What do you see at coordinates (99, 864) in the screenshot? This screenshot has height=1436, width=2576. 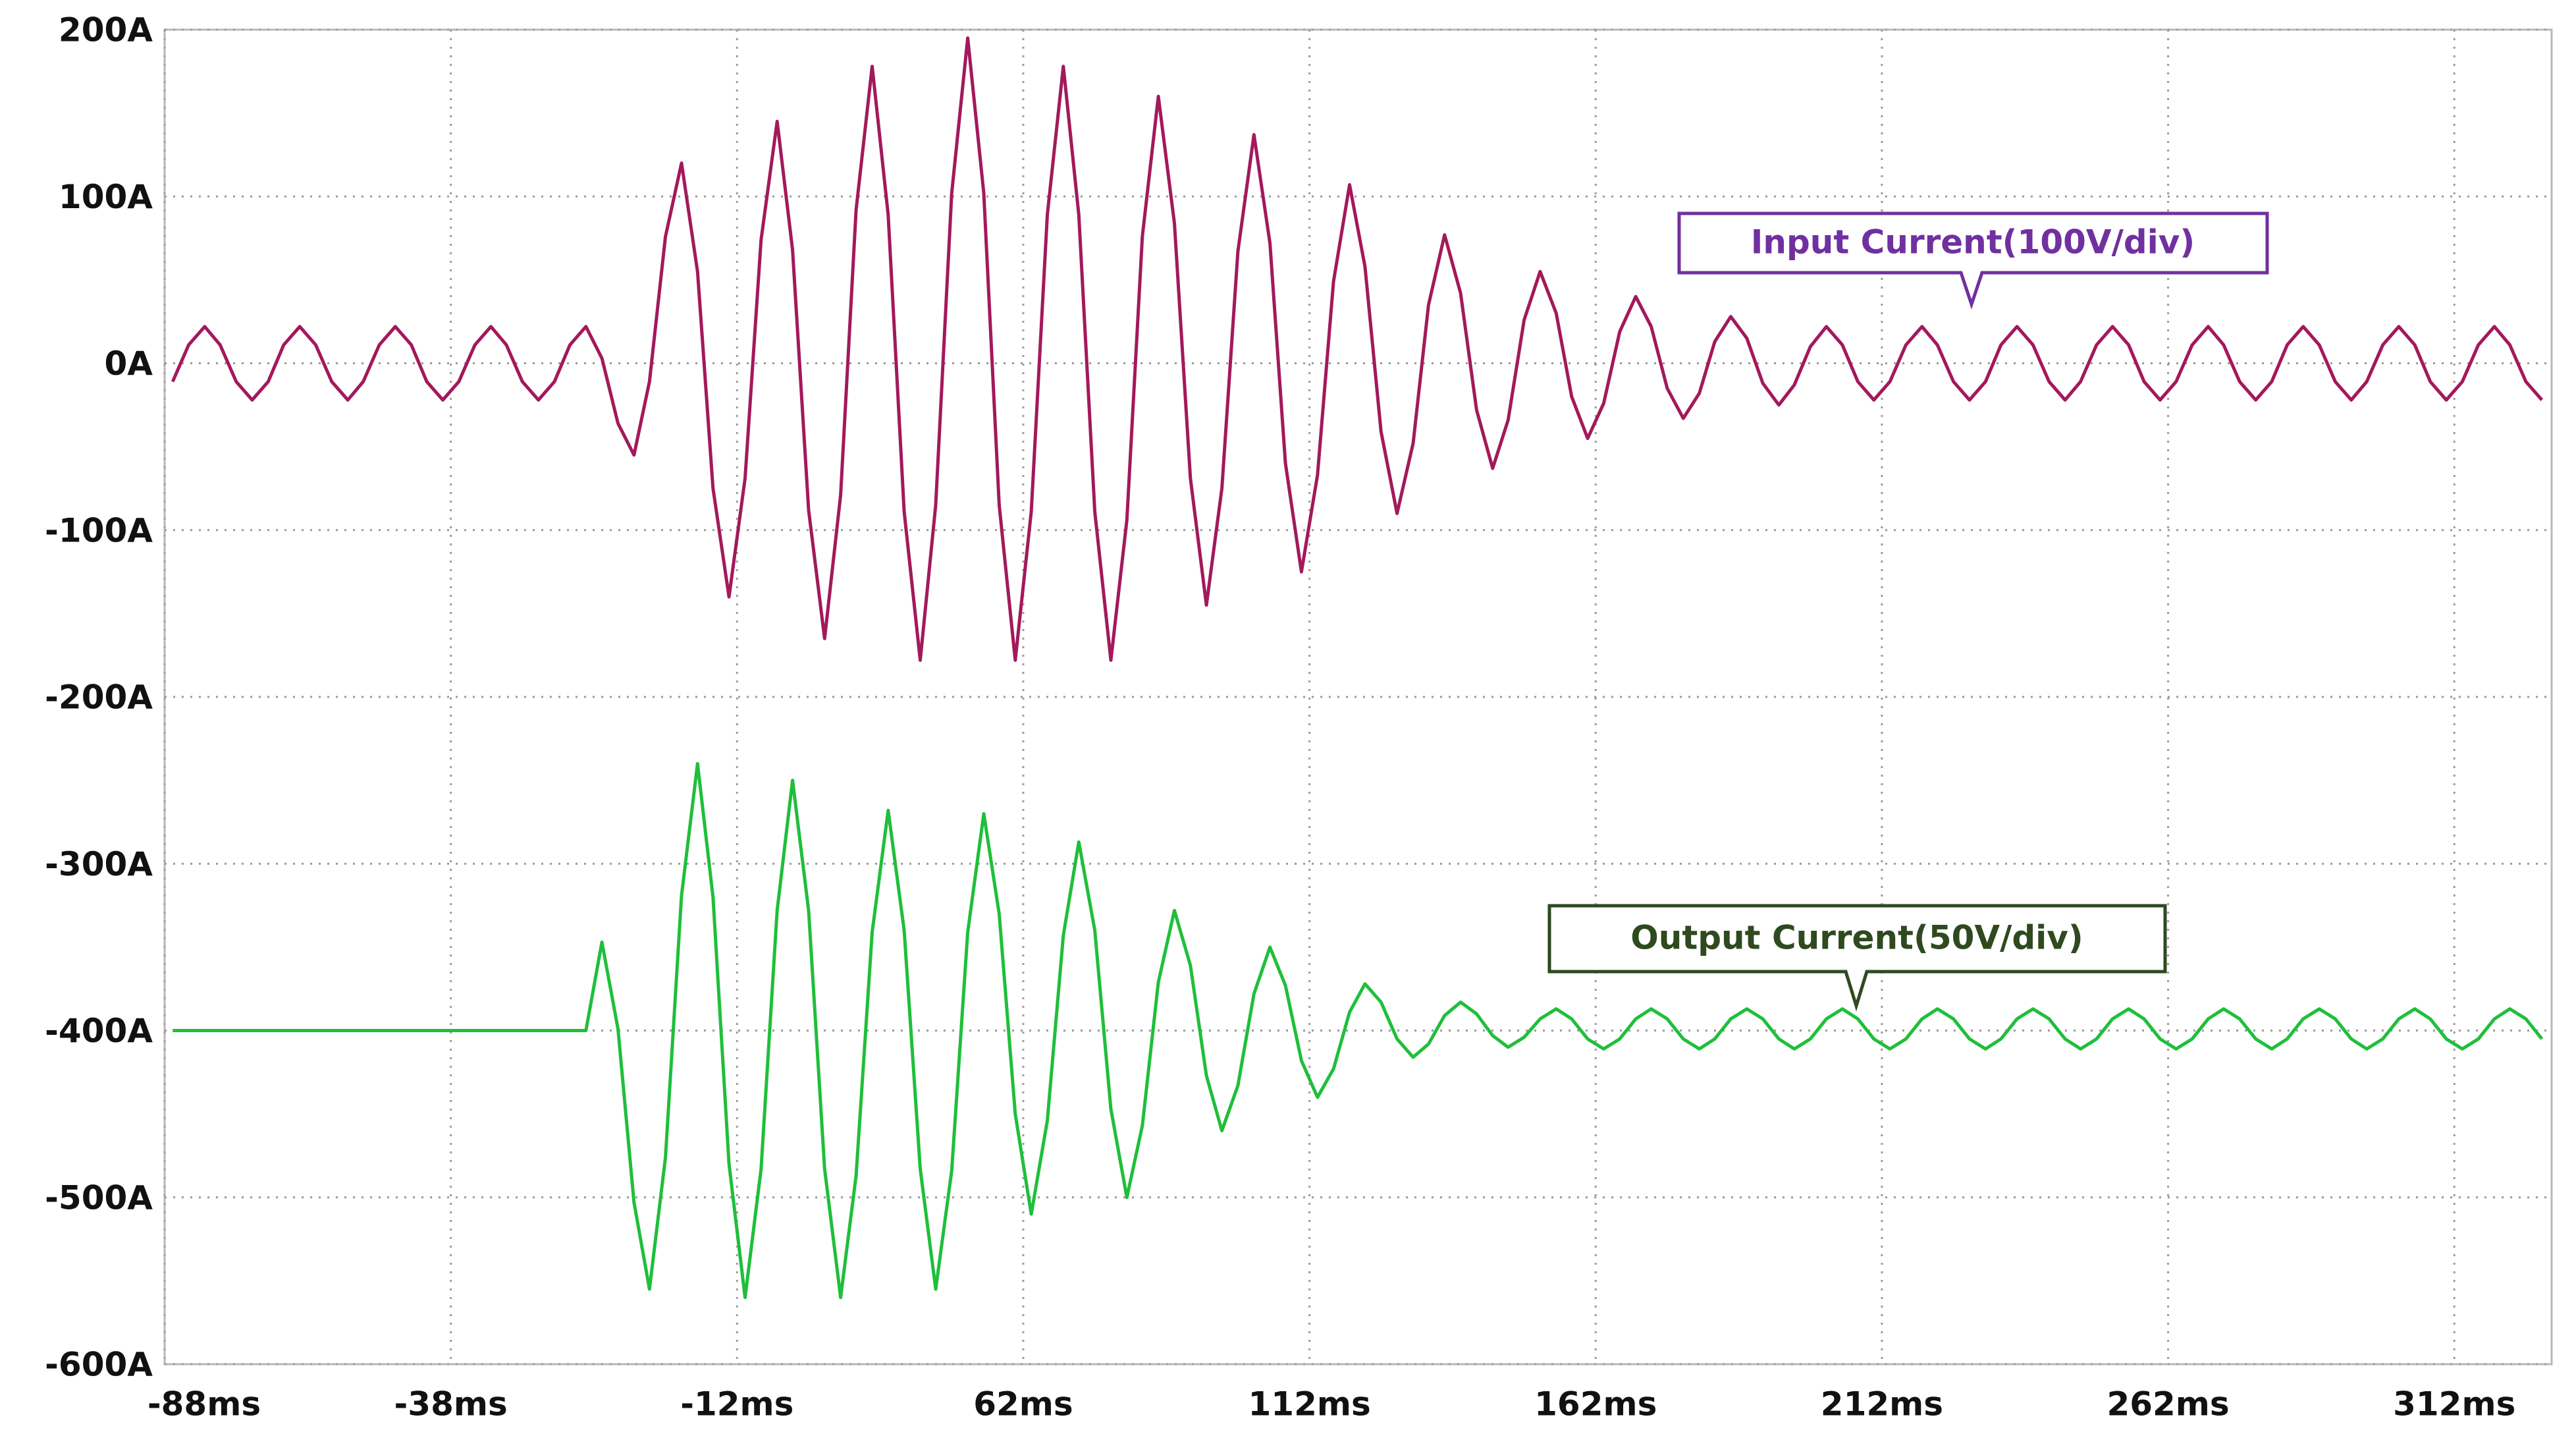 I see `y-tick-label: -300A` at bounding box center [99, 864].